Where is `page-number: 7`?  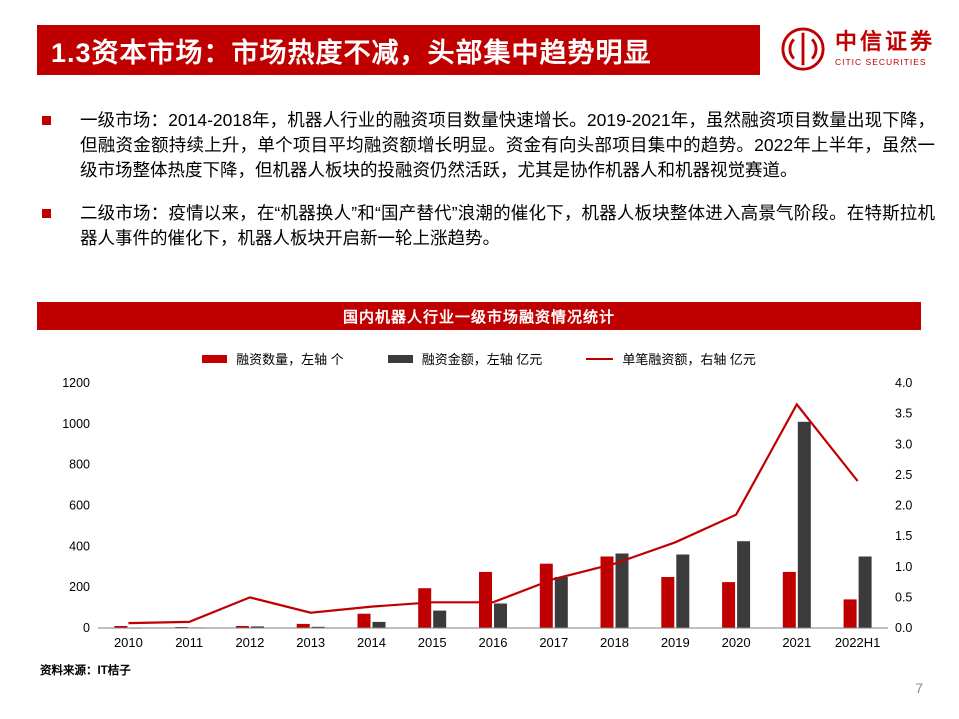
page-number: 7 is located at coordinates (919, 688).